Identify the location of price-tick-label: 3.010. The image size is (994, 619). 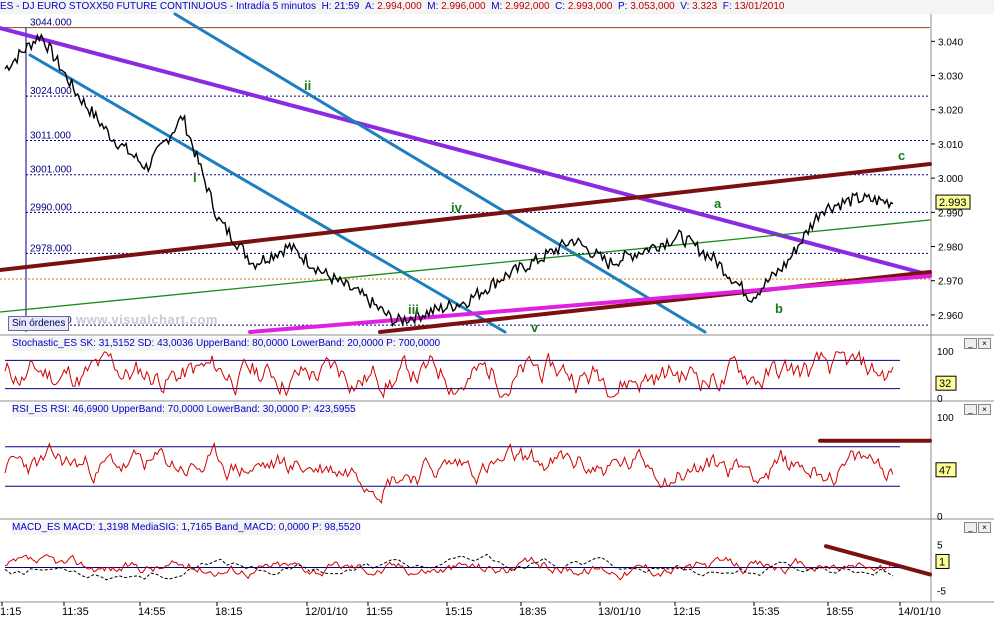
(950, 145).